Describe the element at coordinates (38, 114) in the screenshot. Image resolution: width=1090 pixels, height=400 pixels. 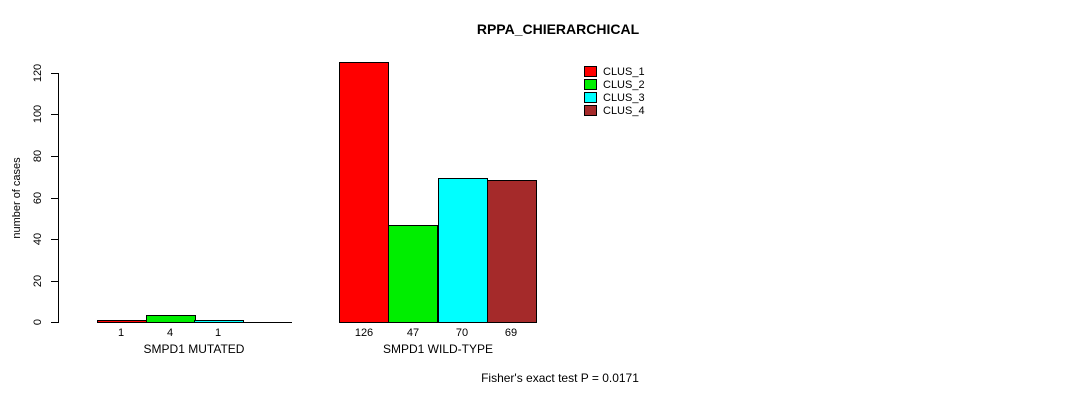
I see `y-tick-label: 100` at that location.